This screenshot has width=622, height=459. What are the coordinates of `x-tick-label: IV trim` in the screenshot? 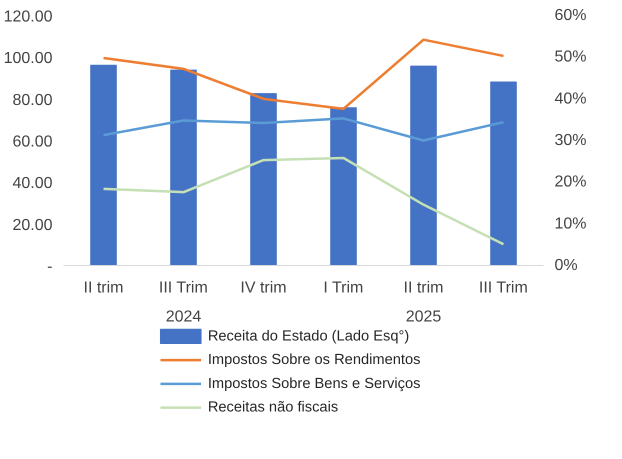 It's located at (263, 288).